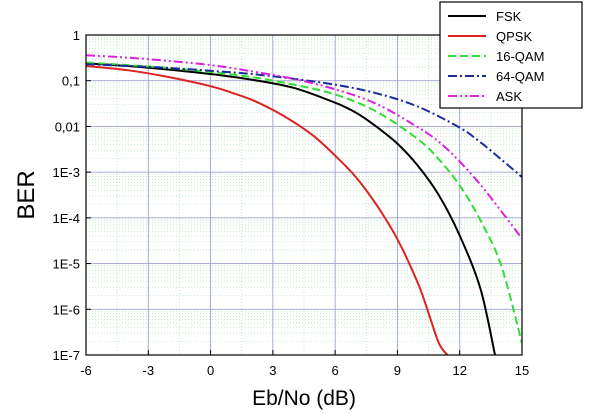  Describe the element at coordinates (397, 370) in the screenshot. I see `x-tick-label: 9` at that location.